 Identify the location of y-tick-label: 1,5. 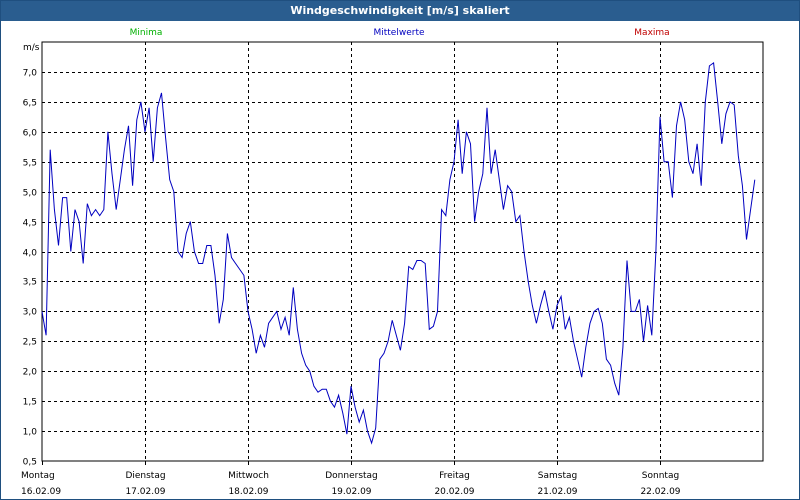
(30, 403).